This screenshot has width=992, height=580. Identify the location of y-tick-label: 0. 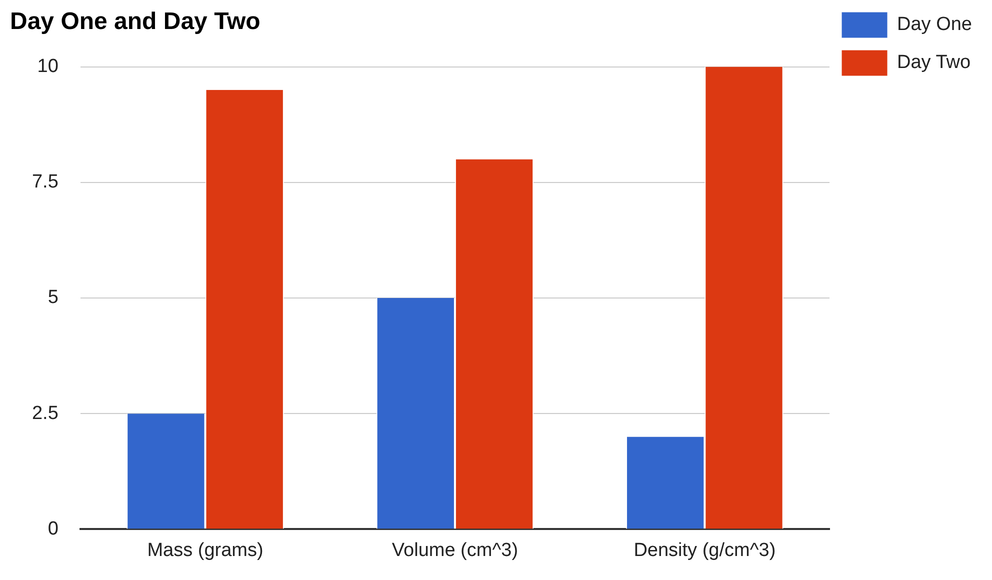
(53, 529).